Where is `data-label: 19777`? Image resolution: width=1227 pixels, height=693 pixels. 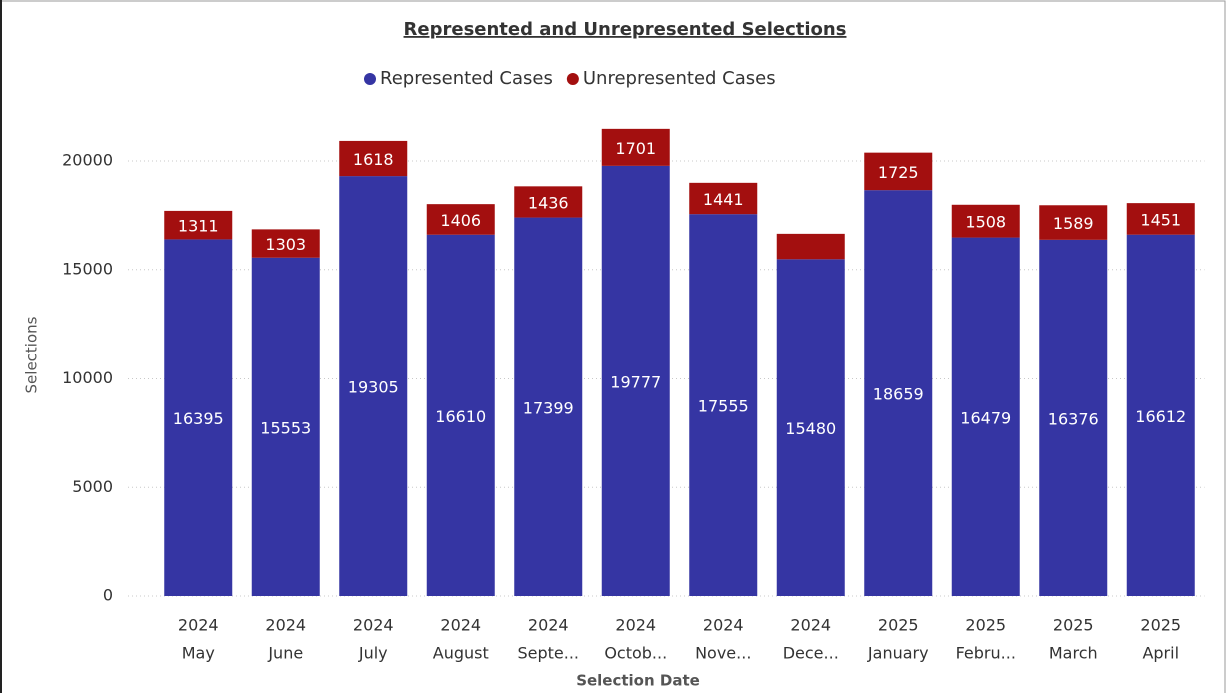
data-label: 19777 is located at coordinates (635, 381).